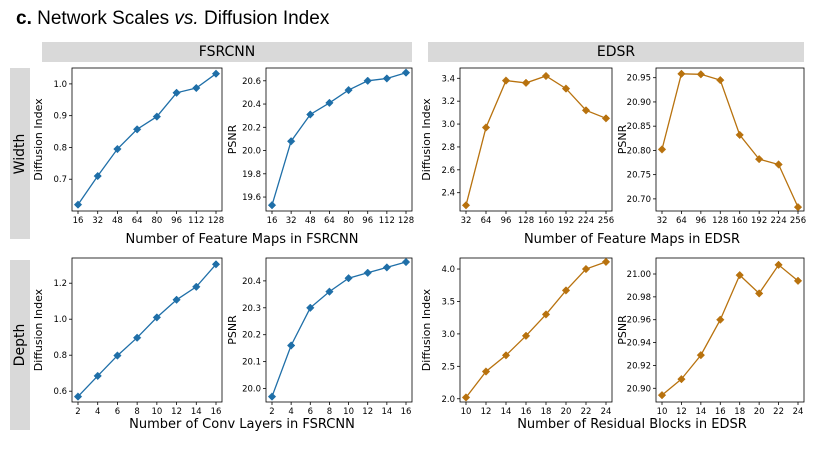 The image size is (824, 454). What do you see at coordinates (60, 148) in the screenshot?
I see `y-tick-label: 0.8` at bounding box center [60, 148].